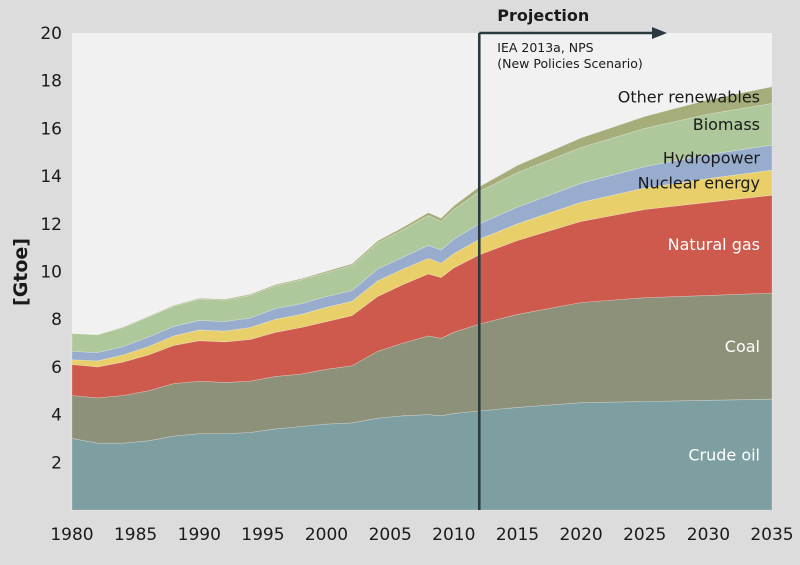  What do you see at coordinates (742, 346) in the screenshot?
I see `label-coal: Coal` at bounding box center [742, 346].